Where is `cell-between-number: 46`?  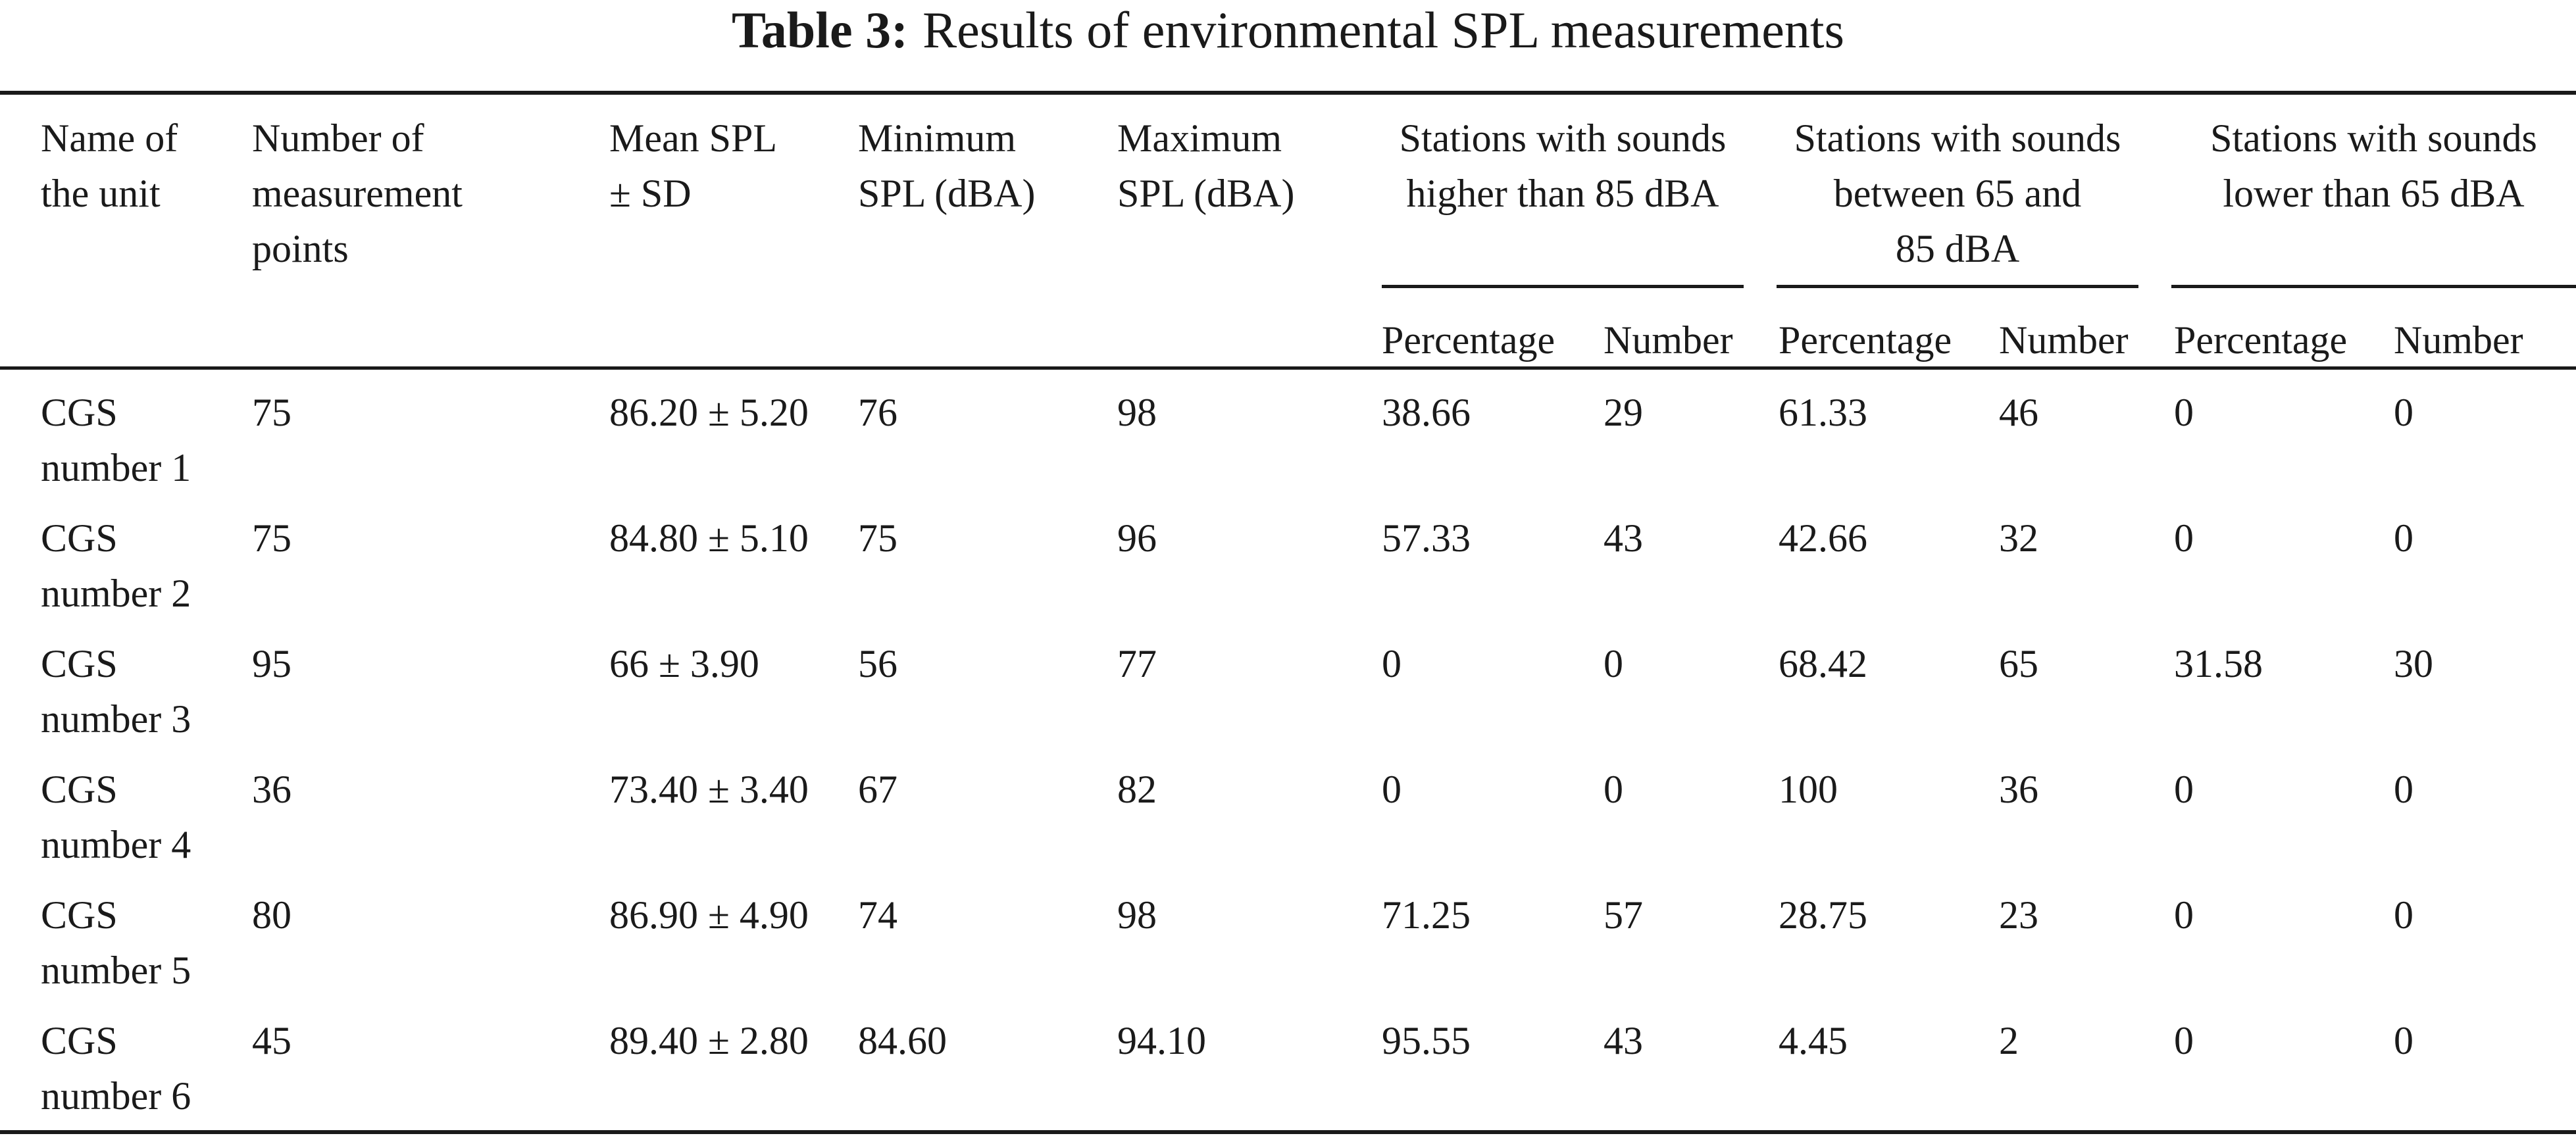
cell-between-number: 46 is located at coordinates (2018, 412).